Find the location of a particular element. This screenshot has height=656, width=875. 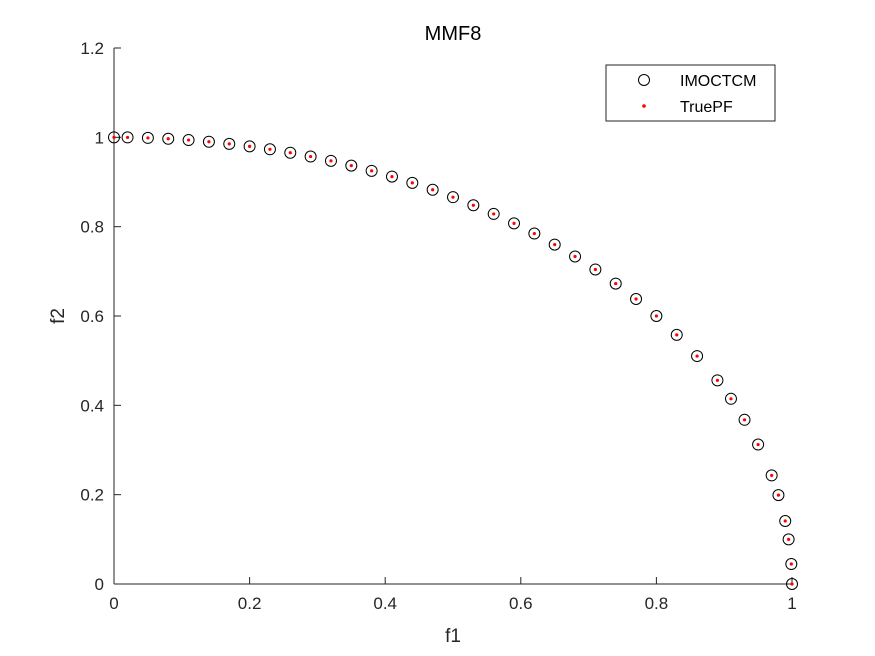

legend-label-imoctcm: IMOCTCM is located at coordinates (718, 81).